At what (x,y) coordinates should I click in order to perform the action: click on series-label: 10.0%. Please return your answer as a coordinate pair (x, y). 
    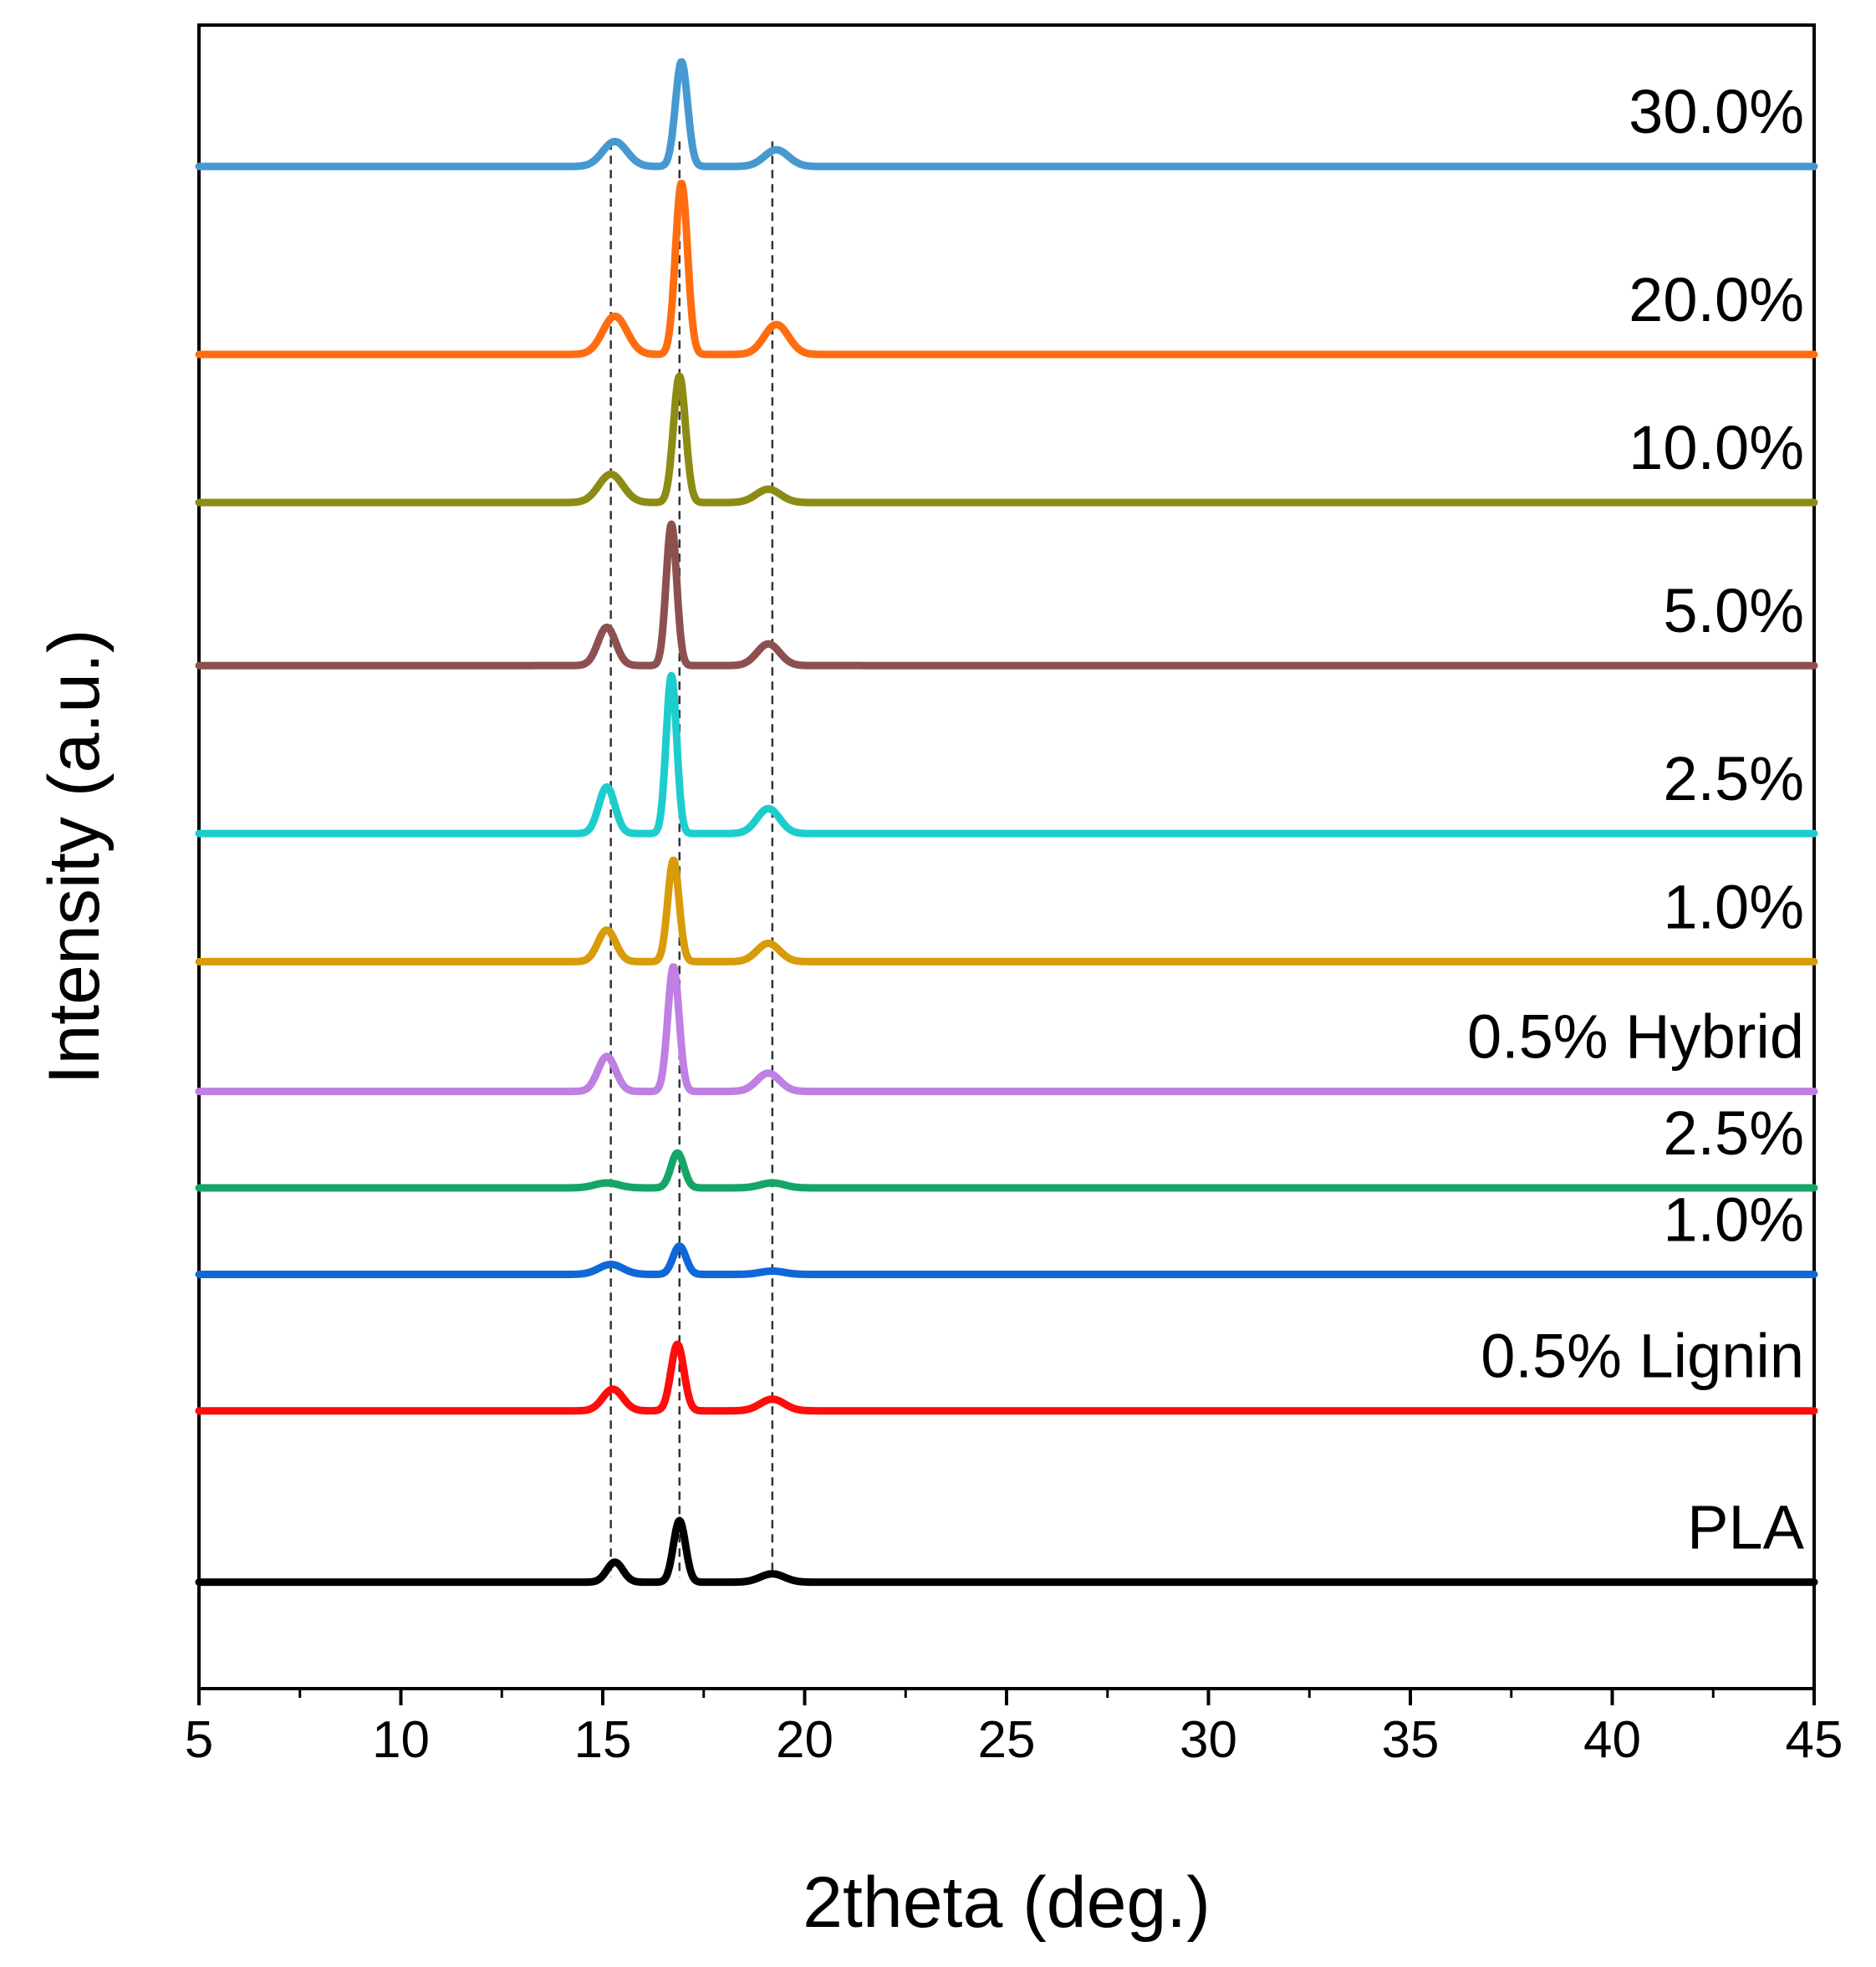
    Looking at the image, I should click on (1716, 447).